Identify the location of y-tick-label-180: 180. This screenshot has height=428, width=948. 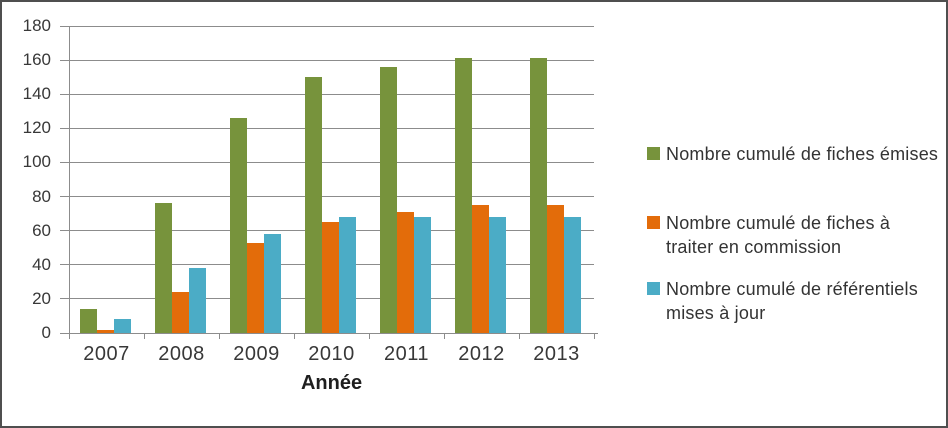
(36, 25).